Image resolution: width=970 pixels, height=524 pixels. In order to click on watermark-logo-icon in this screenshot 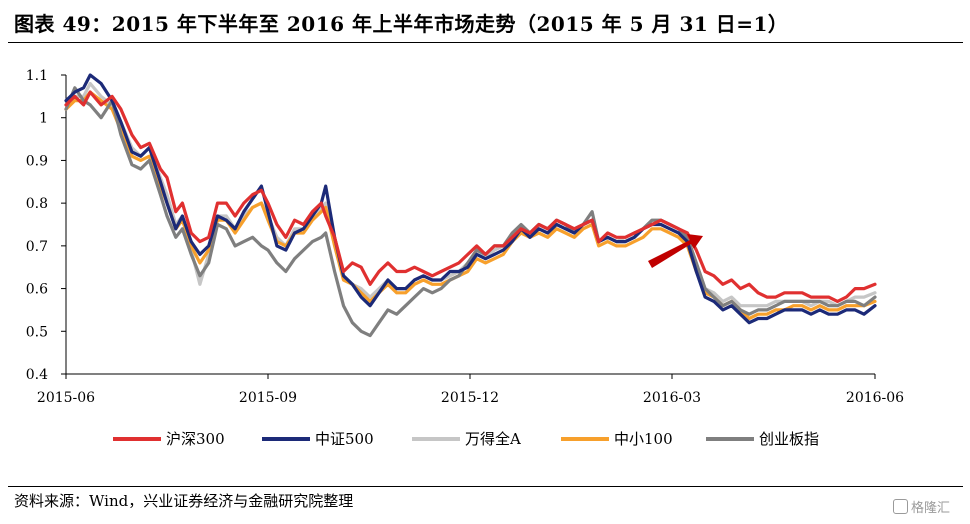, I will do `click(900, 506)`.